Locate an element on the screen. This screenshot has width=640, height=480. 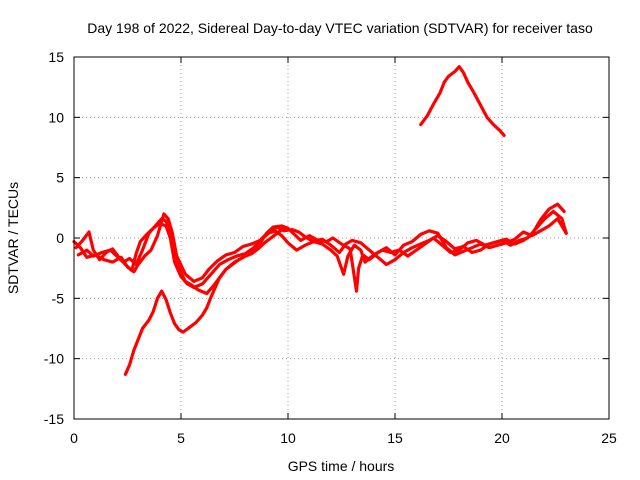
x-tick-label: 10 is located at coordinates (288, 438).